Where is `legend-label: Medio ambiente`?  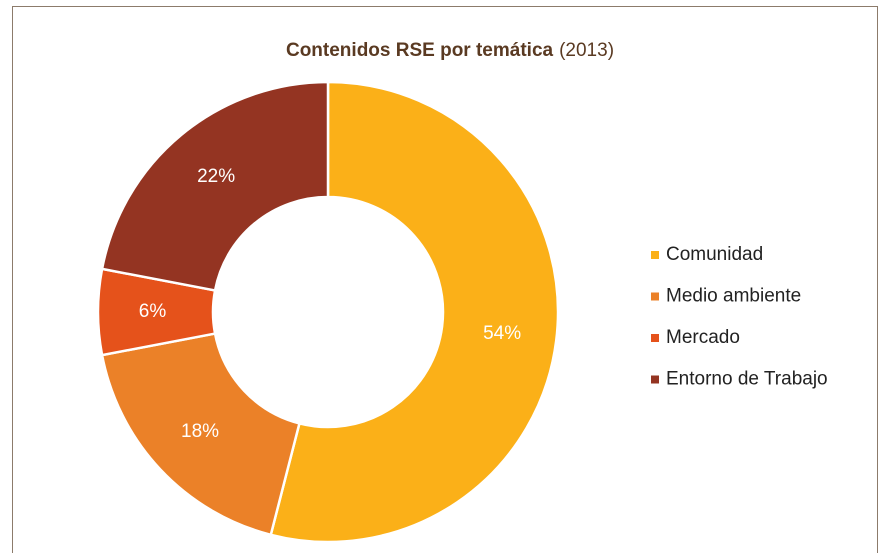 legend-label: Medio ambiente is located at coordinates (733, 296).